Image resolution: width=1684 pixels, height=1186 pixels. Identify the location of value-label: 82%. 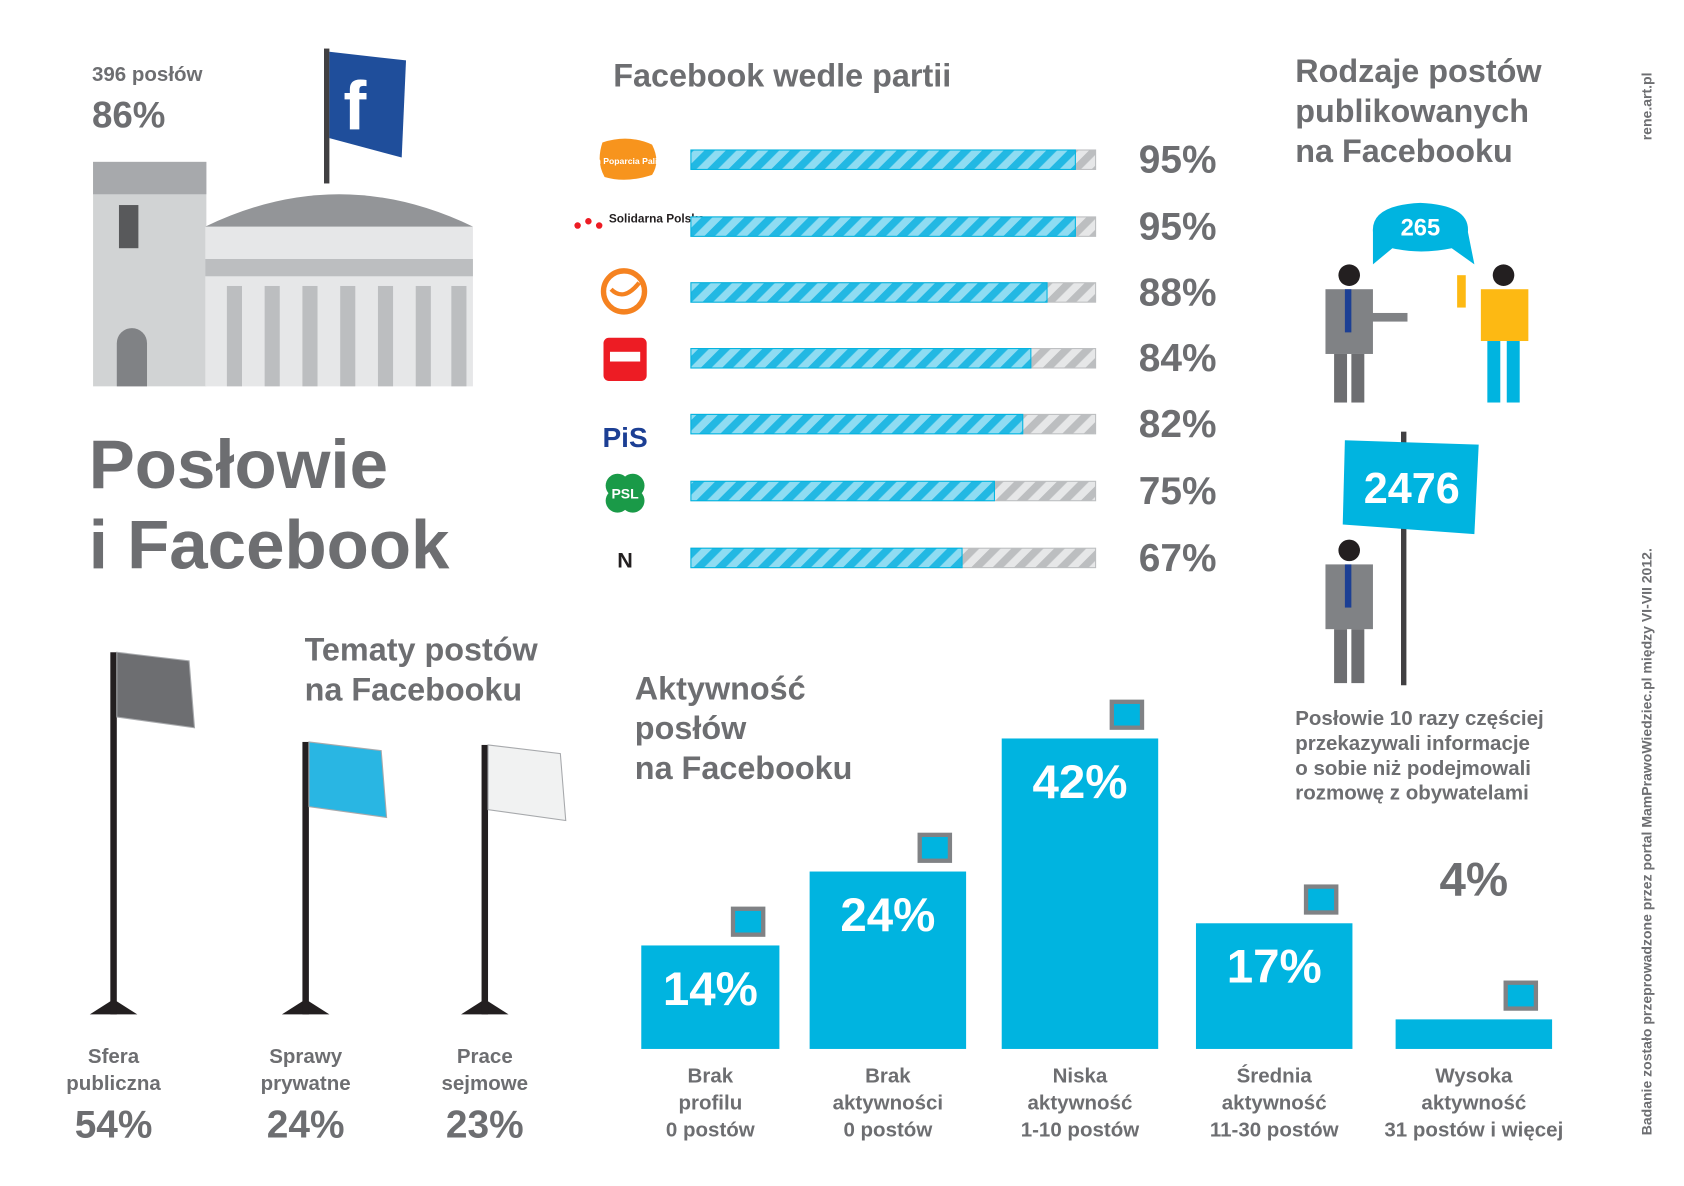
(1178, 424).